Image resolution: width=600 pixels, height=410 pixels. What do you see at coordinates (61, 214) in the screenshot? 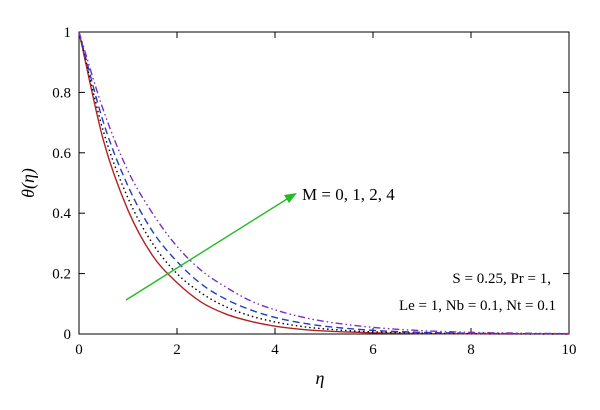
I see `y-tick-label: 0.4` at bounding box center [61, 214].